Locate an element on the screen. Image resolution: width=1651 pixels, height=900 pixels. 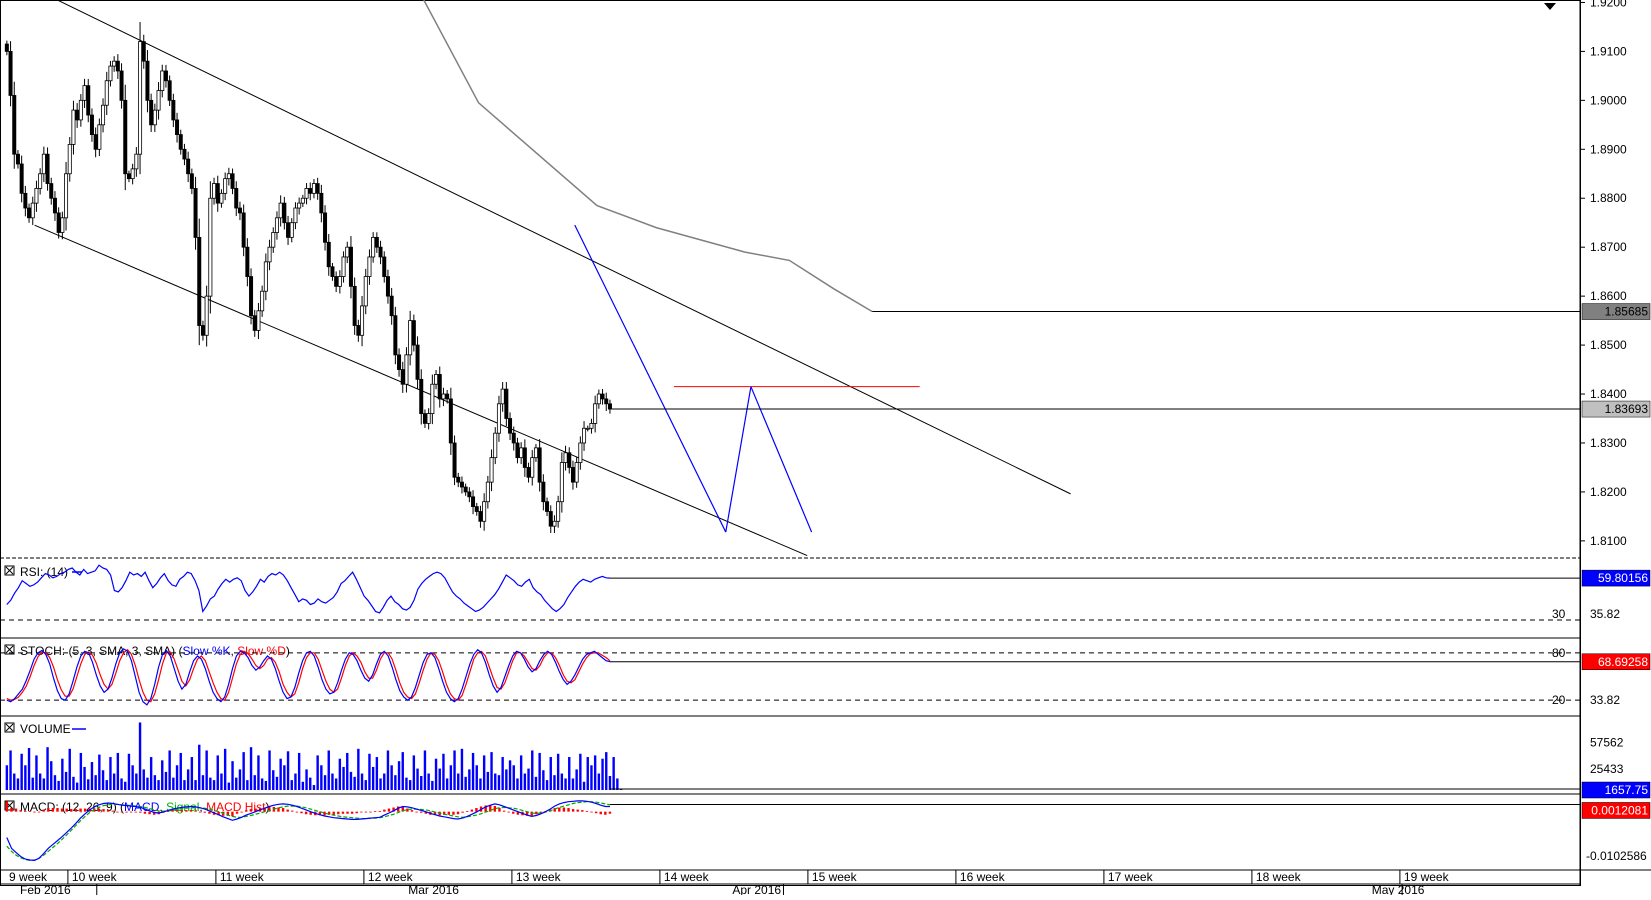
volume-value-label: 1657.75 is located at coordinates (1627, 790).